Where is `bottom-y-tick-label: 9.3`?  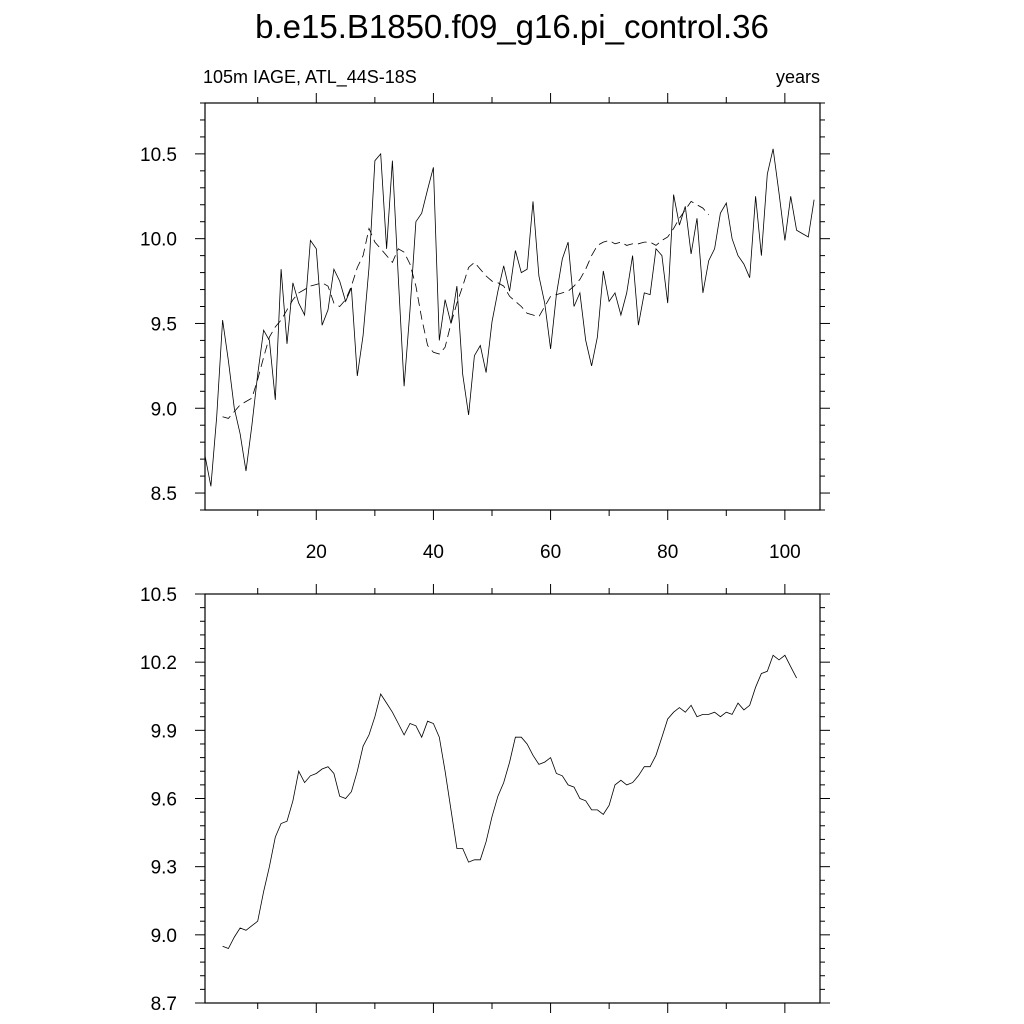 bottom-y-tick-label: 9.3 is located at coordinates (164, 868).